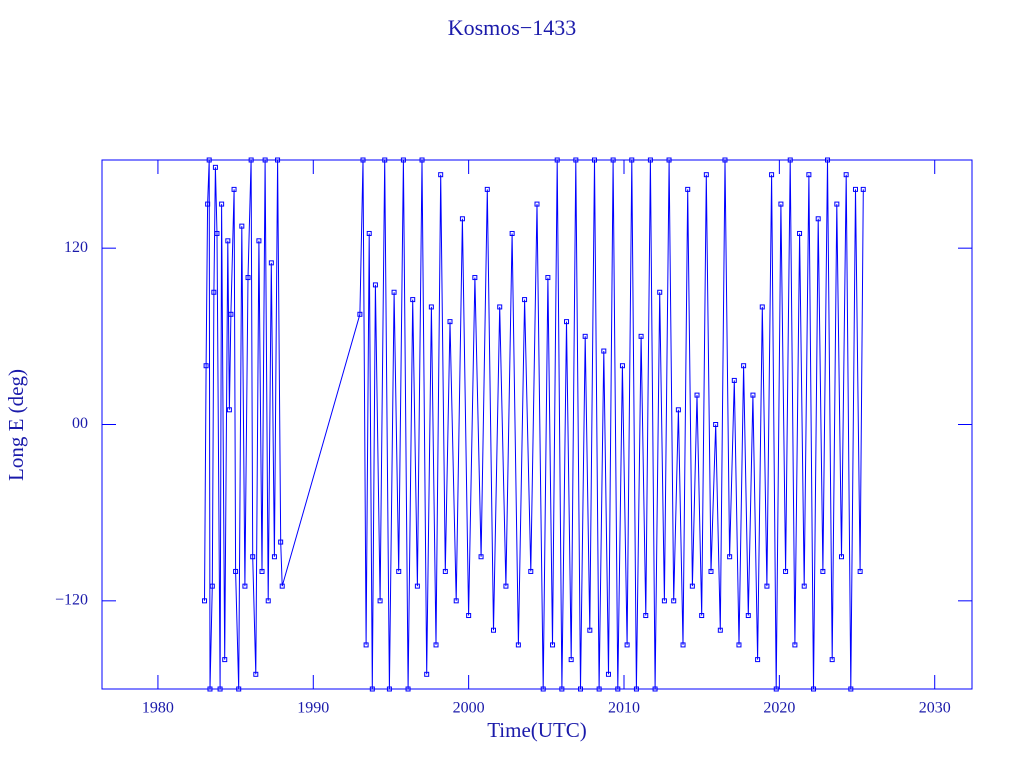  I want to click on x-tick-label: 2010, so click(624, 708).